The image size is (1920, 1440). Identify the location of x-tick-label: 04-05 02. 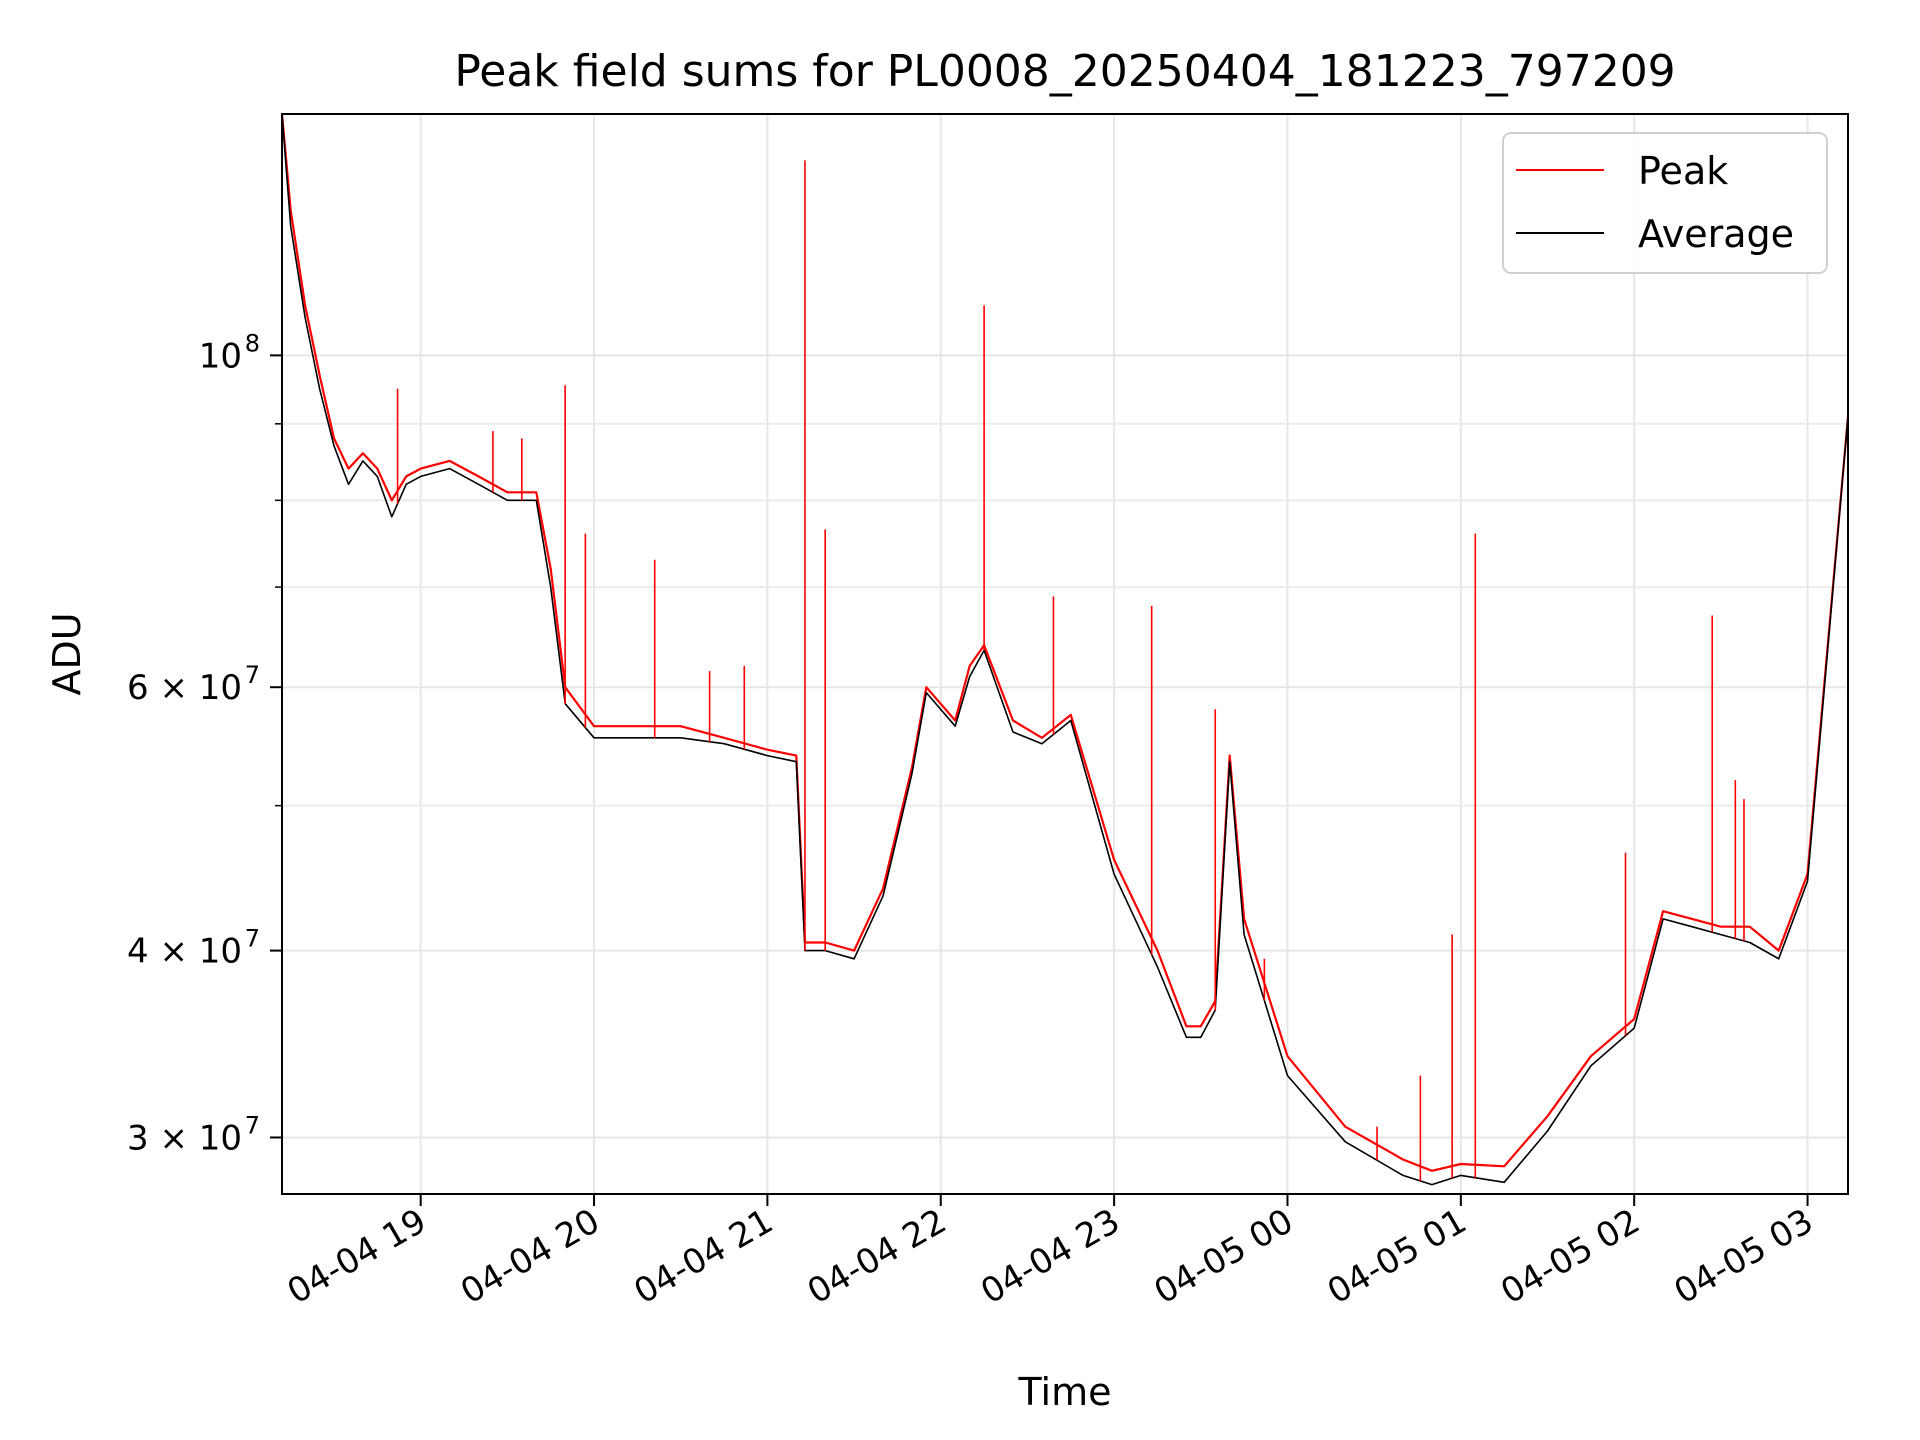
(1570, 1256).